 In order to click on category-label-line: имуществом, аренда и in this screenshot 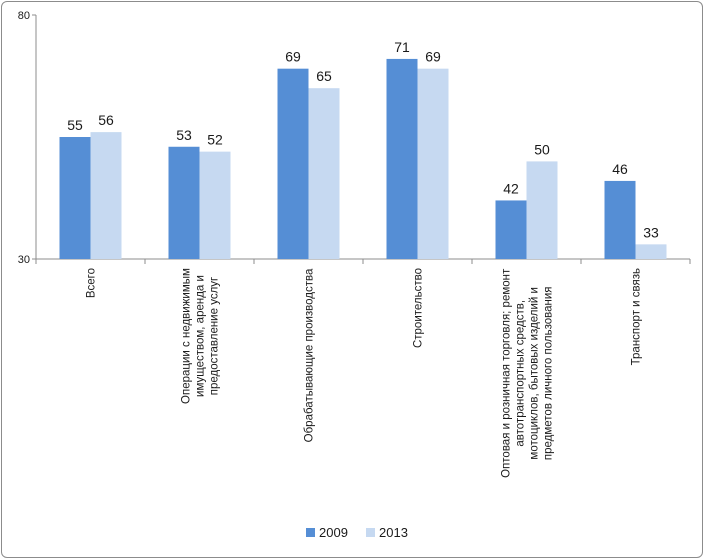, I will do `click(201, 336)`.